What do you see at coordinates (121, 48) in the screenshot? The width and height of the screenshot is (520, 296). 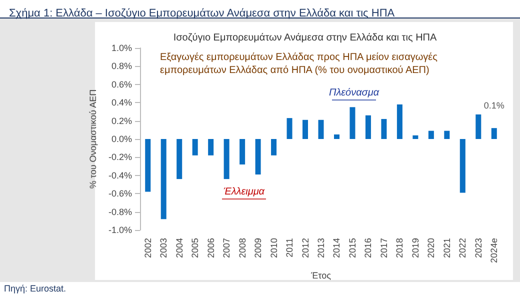 I see `y-tick-label: 1.0%` at bounding box center [121, 48].